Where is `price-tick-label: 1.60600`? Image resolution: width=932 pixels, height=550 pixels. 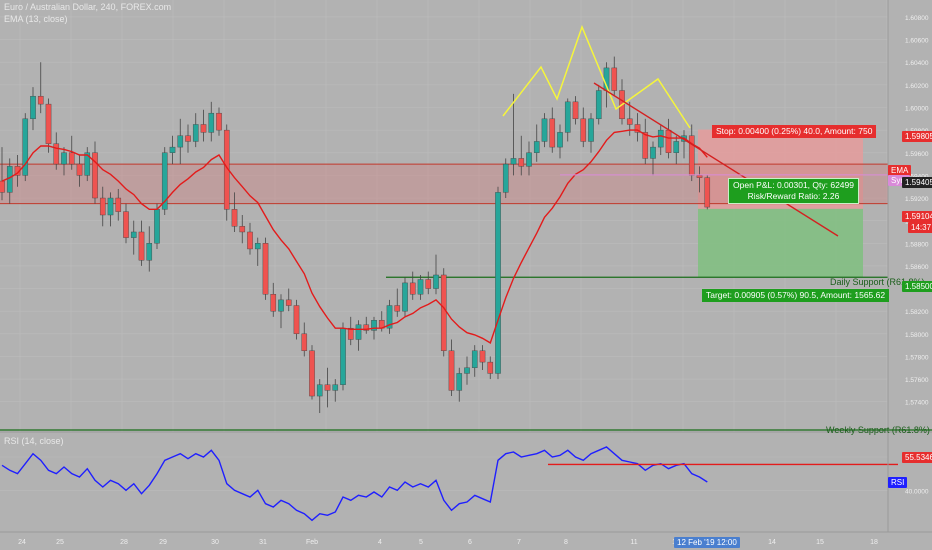
price-tick-label: 1.60600 is located at coordinates (917, 41).